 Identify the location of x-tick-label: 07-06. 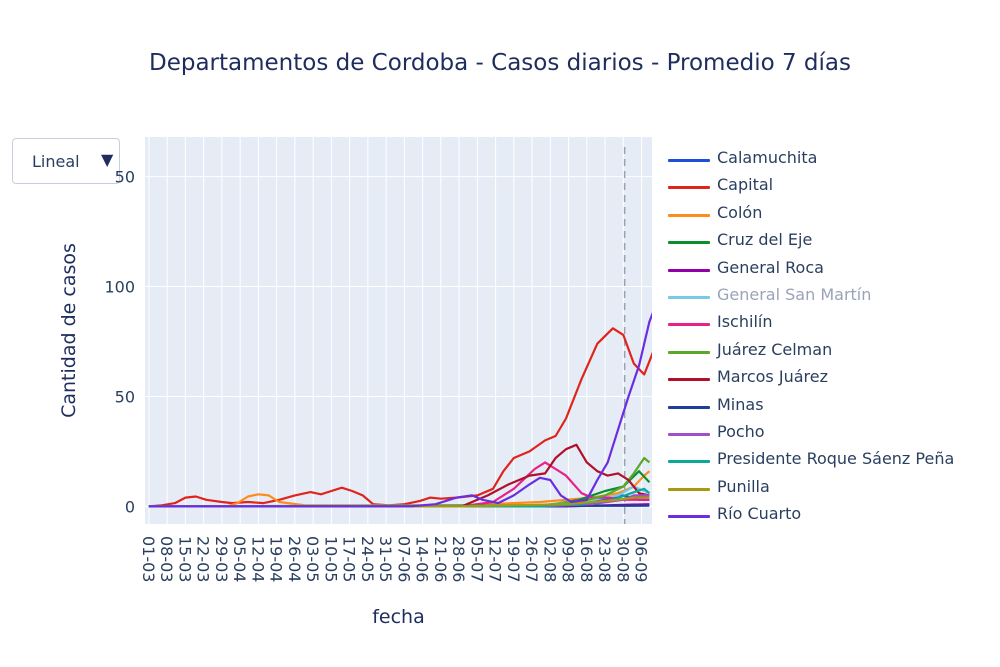
(403, 559).